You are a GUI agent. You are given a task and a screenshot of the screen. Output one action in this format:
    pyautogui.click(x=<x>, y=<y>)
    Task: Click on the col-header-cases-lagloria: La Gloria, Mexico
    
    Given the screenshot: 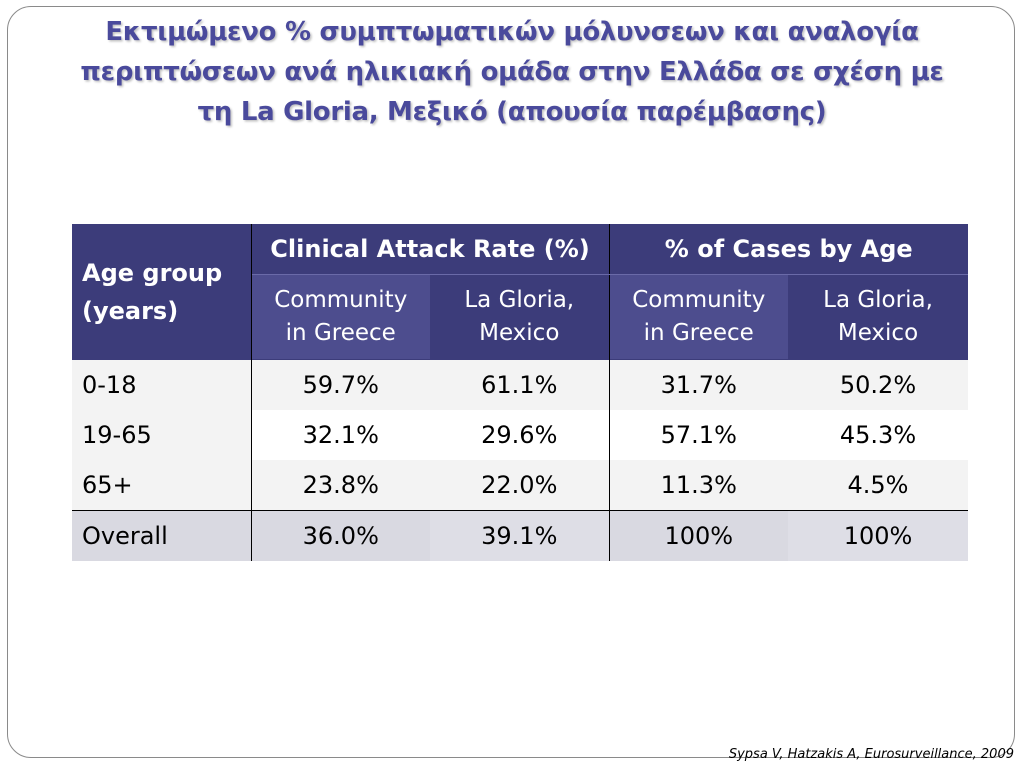 What is the action you would take?
    pyautogui.click(x=878, y=317)
    